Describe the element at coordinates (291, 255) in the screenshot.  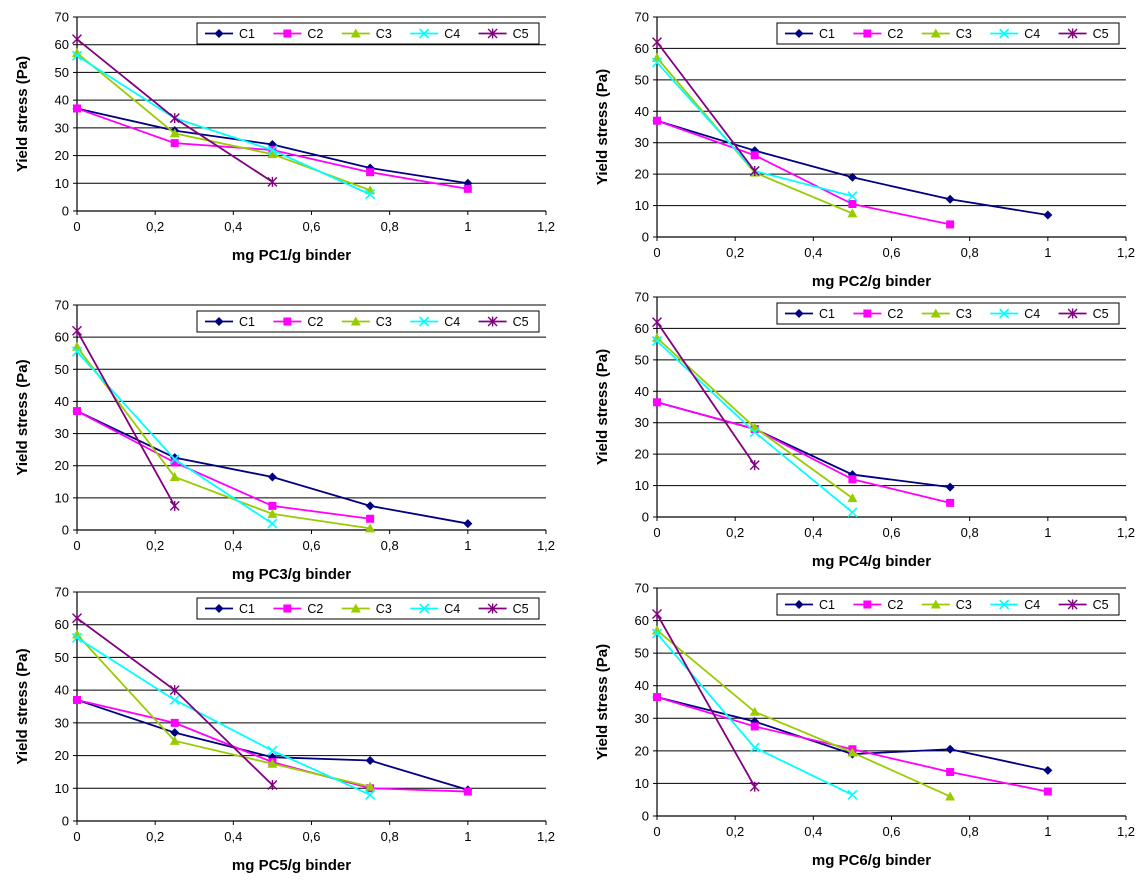
I see `x-axis-title: mg PC1/g binder` at that location.